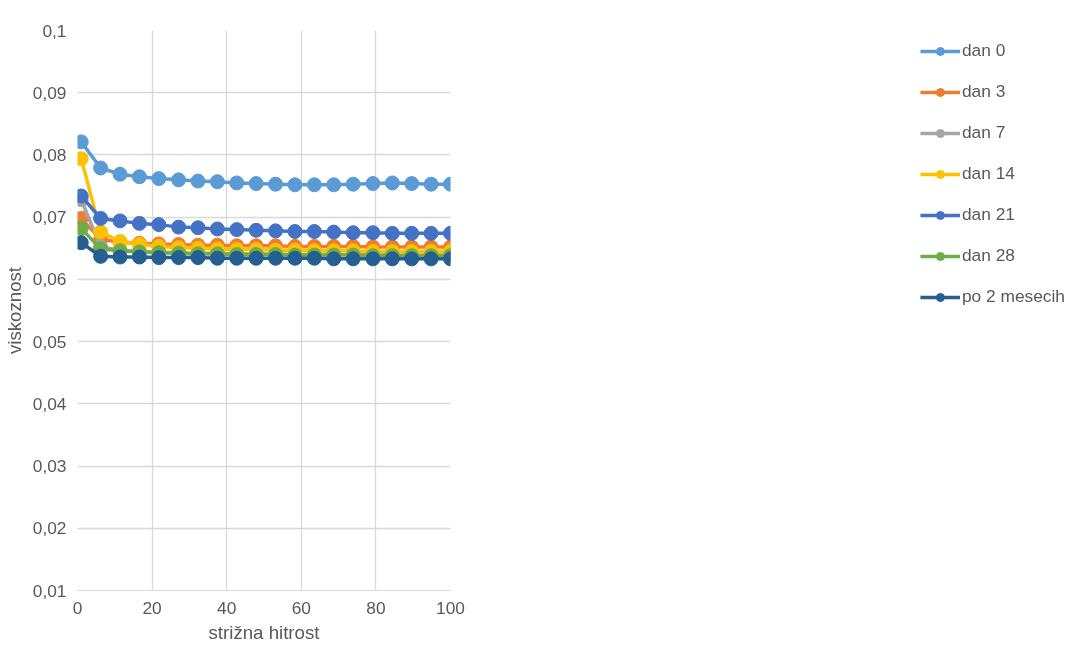 This screenshot has width=1083, height=654. Describe the element at coordinates (77, 607) in the screenshot. I see `x-tick-label: 0` at that location.